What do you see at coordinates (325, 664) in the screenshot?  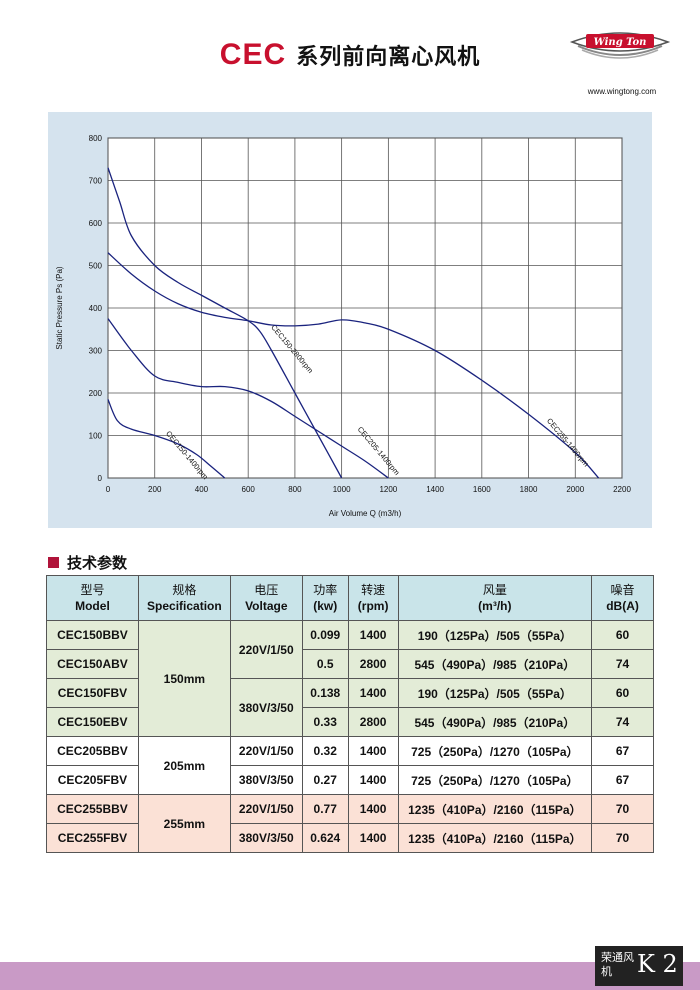 I see `cell-power: 0.5` at bounding box center [325, 664].